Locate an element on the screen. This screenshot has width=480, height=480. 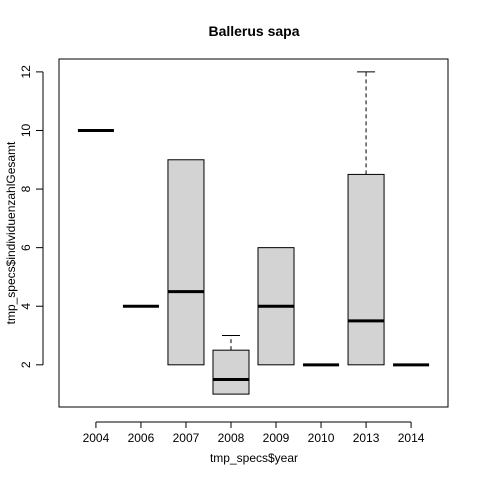
box-2009 is located at coordinates (276, 306).